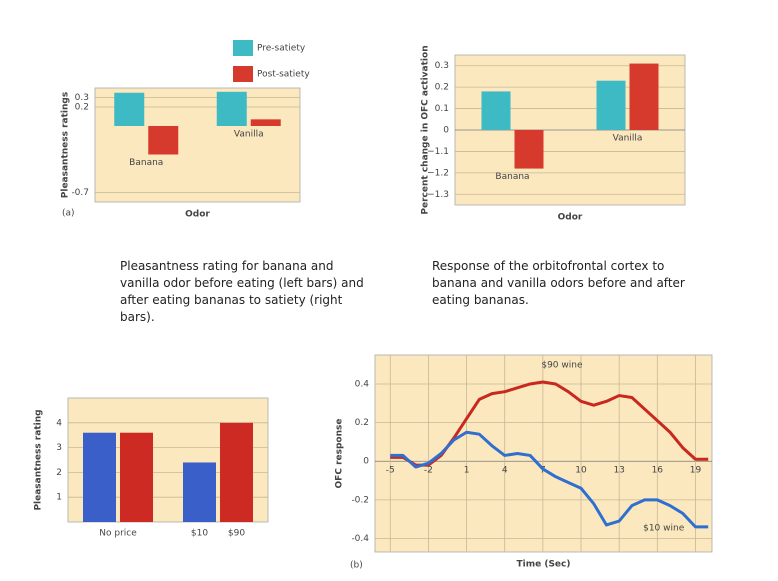  Describe the element at coordinates (59, 473) in the screenshot. I see `y-tick-label: 2` at that location.